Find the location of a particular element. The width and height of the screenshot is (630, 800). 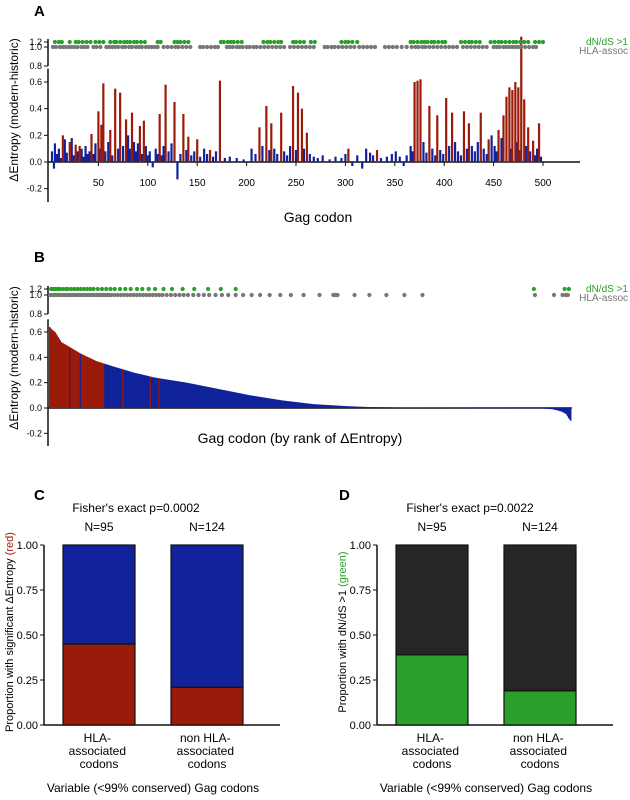

d-bar-upper is located at coordinates (540, 618).